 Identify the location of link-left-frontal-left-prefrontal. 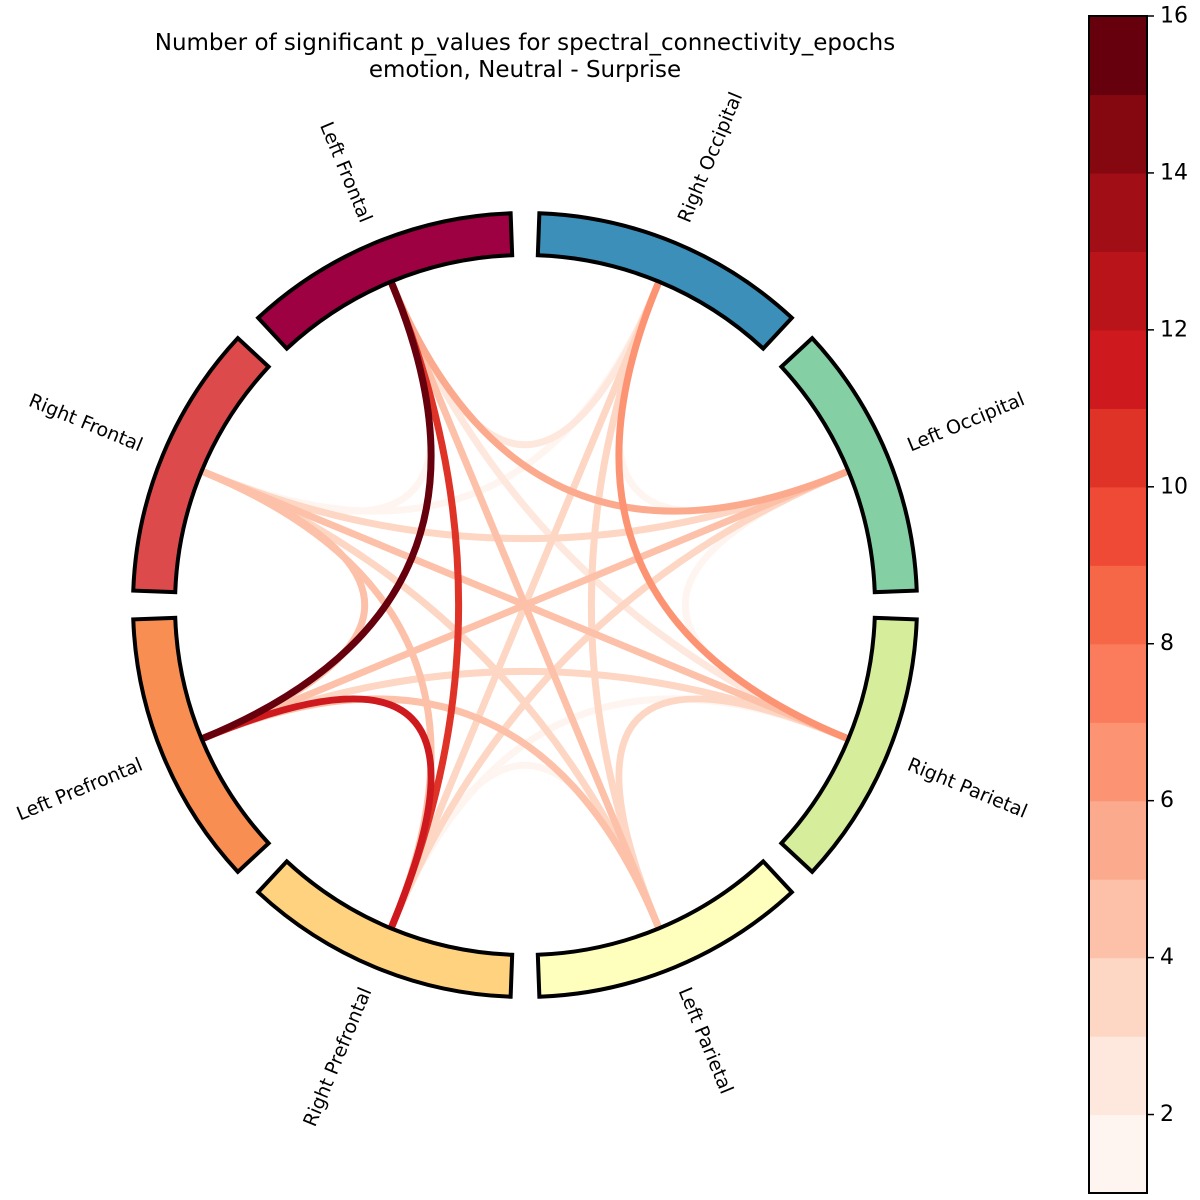
(317, 511).